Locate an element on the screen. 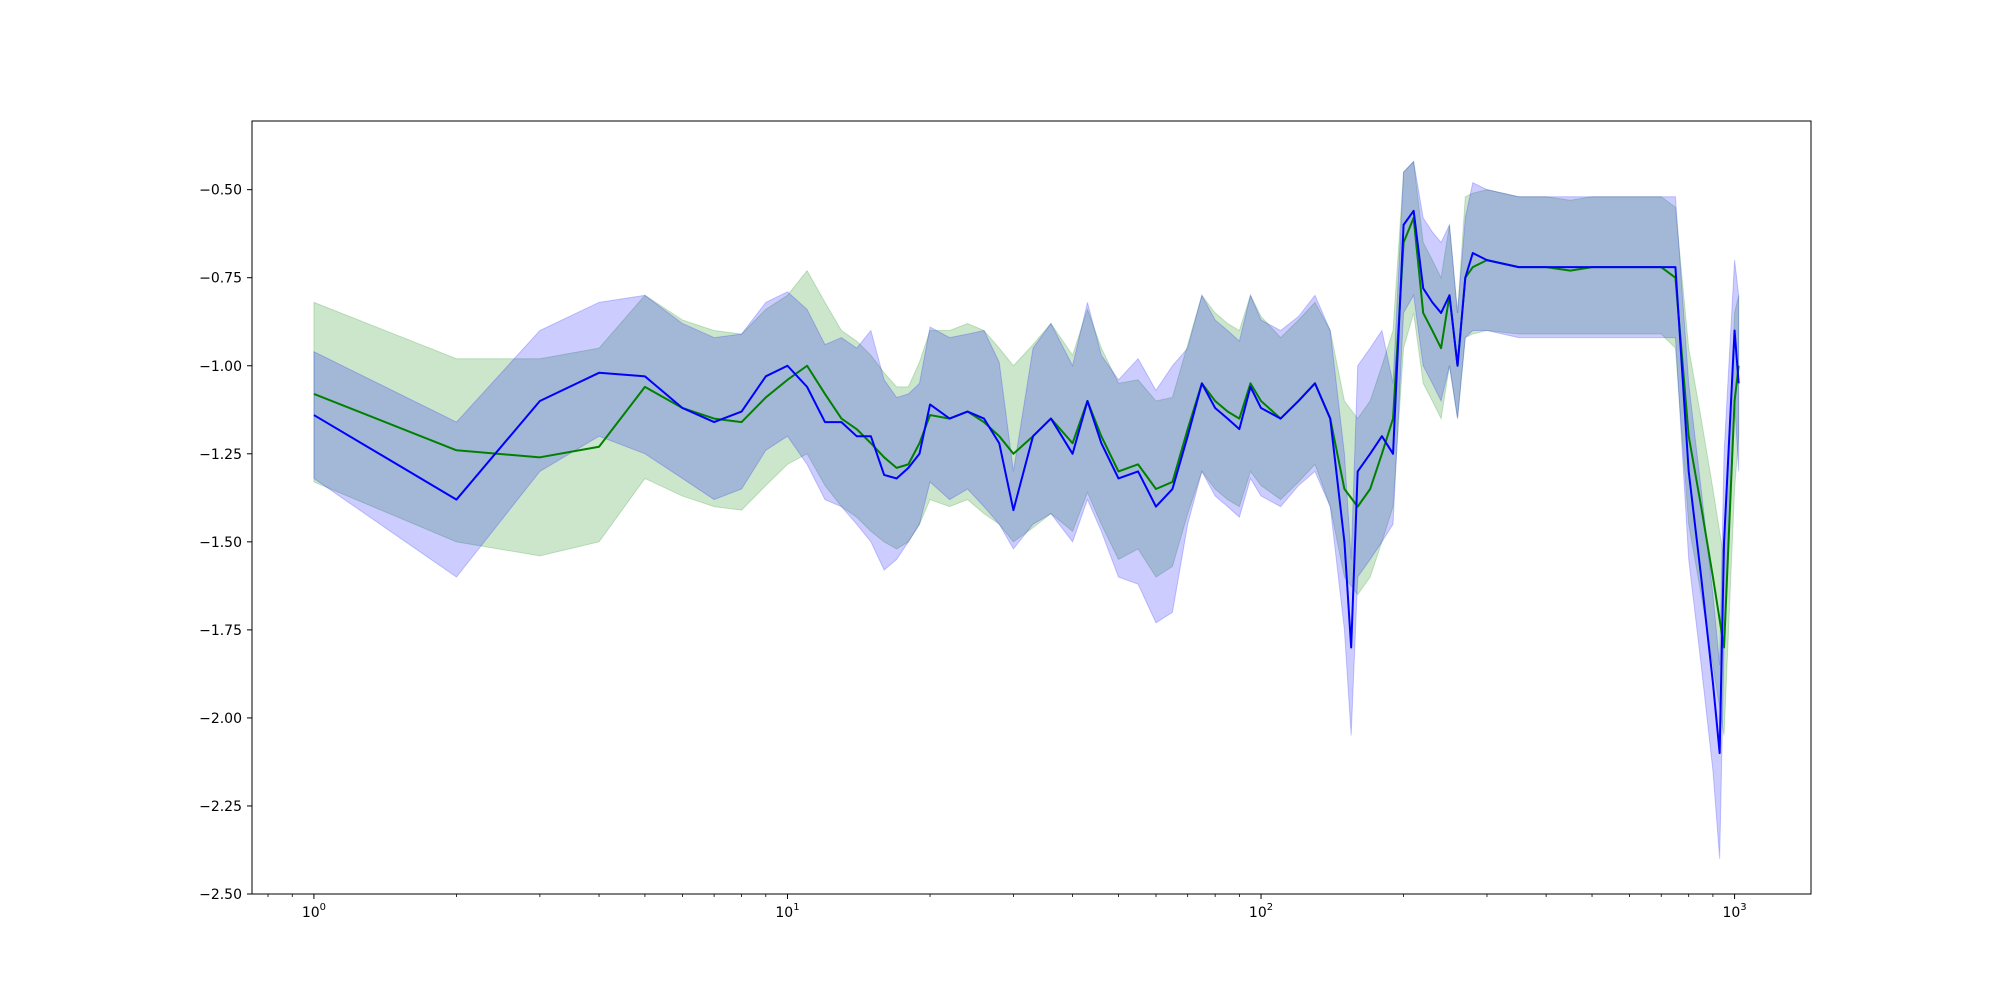 Image resolution: width=2000 pixels, height=1000 pixels. x-axis: 10⁰ 10¹ 10² 10³ is located at coordinates (1007, 907).